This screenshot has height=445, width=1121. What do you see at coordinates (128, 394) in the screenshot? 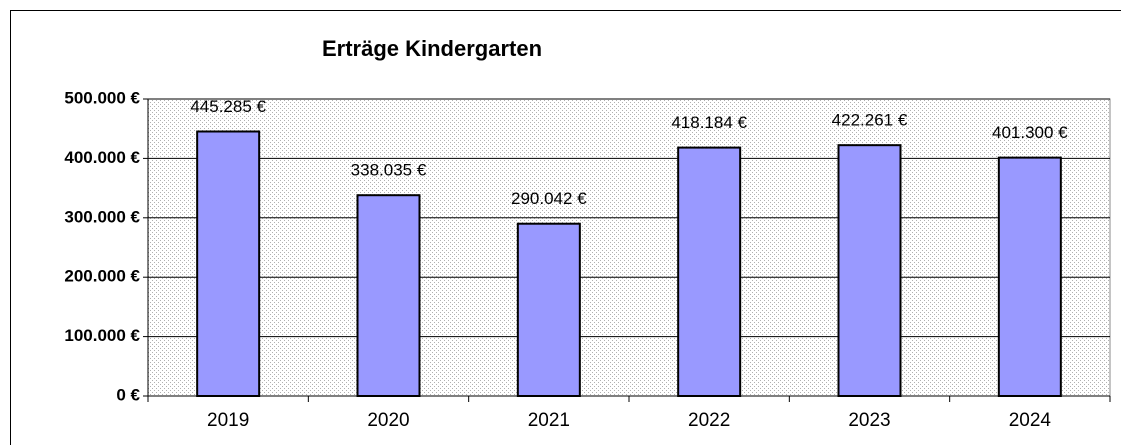
I see `y-tick-label: 0 €` at bounding box center [128, 394].